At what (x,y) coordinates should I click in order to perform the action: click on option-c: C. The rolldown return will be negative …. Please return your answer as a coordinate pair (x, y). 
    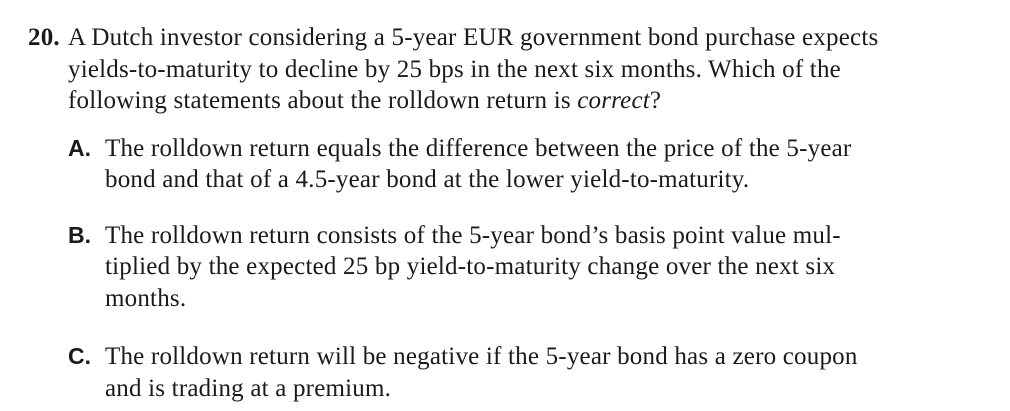
    Looking at the image, I should click on (473, 372).